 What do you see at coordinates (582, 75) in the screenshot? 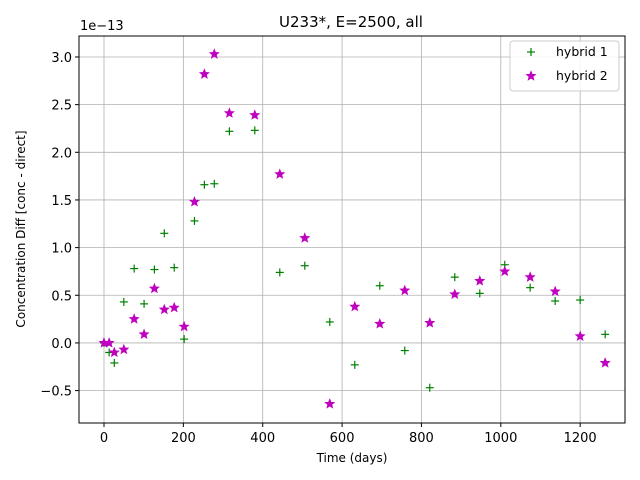
I see `legend-label-hybrid-2: hybrid 2` at bounding box center [582, 75].